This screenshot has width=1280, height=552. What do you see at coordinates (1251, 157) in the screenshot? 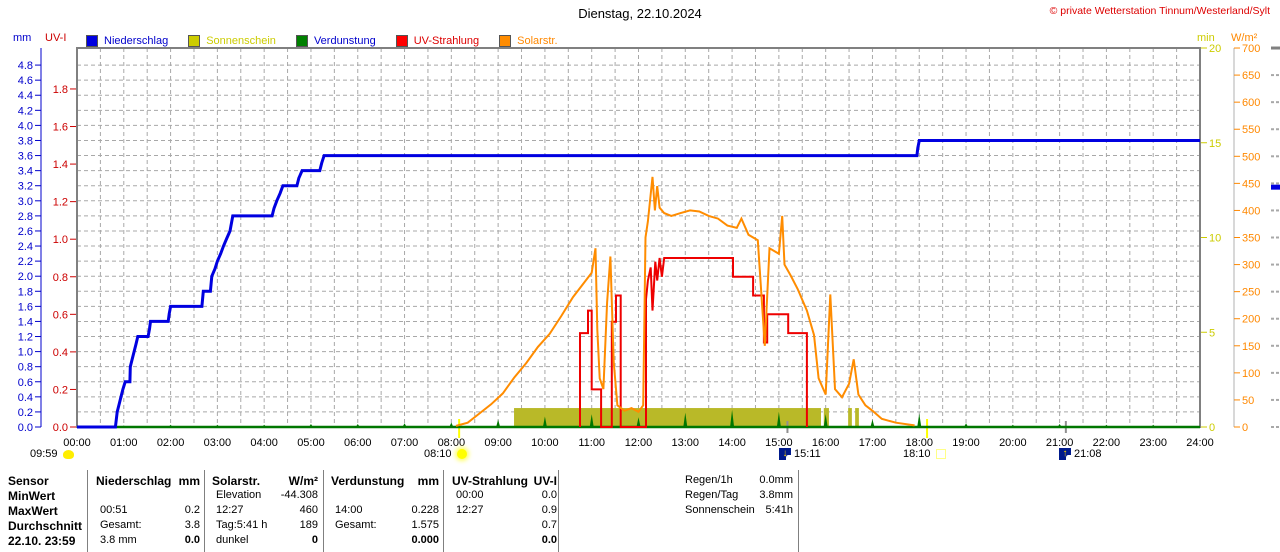
I see `svg-text: 500` at bounding box center [1251, 157].